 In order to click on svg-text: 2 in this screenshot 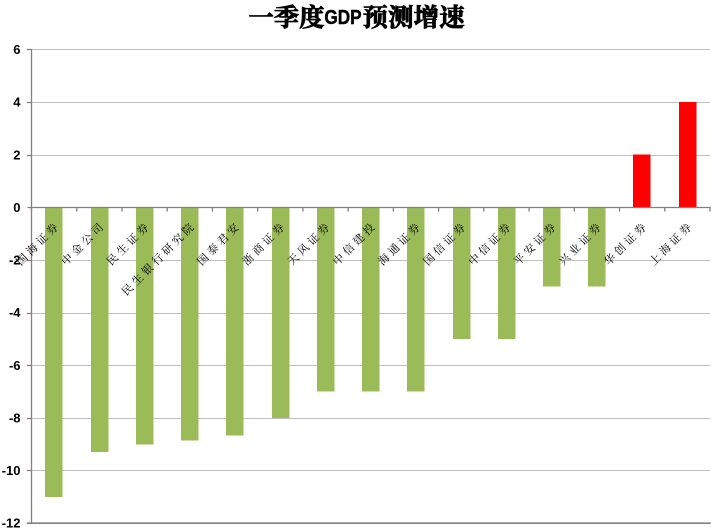, I will do `click(16, 154)`.